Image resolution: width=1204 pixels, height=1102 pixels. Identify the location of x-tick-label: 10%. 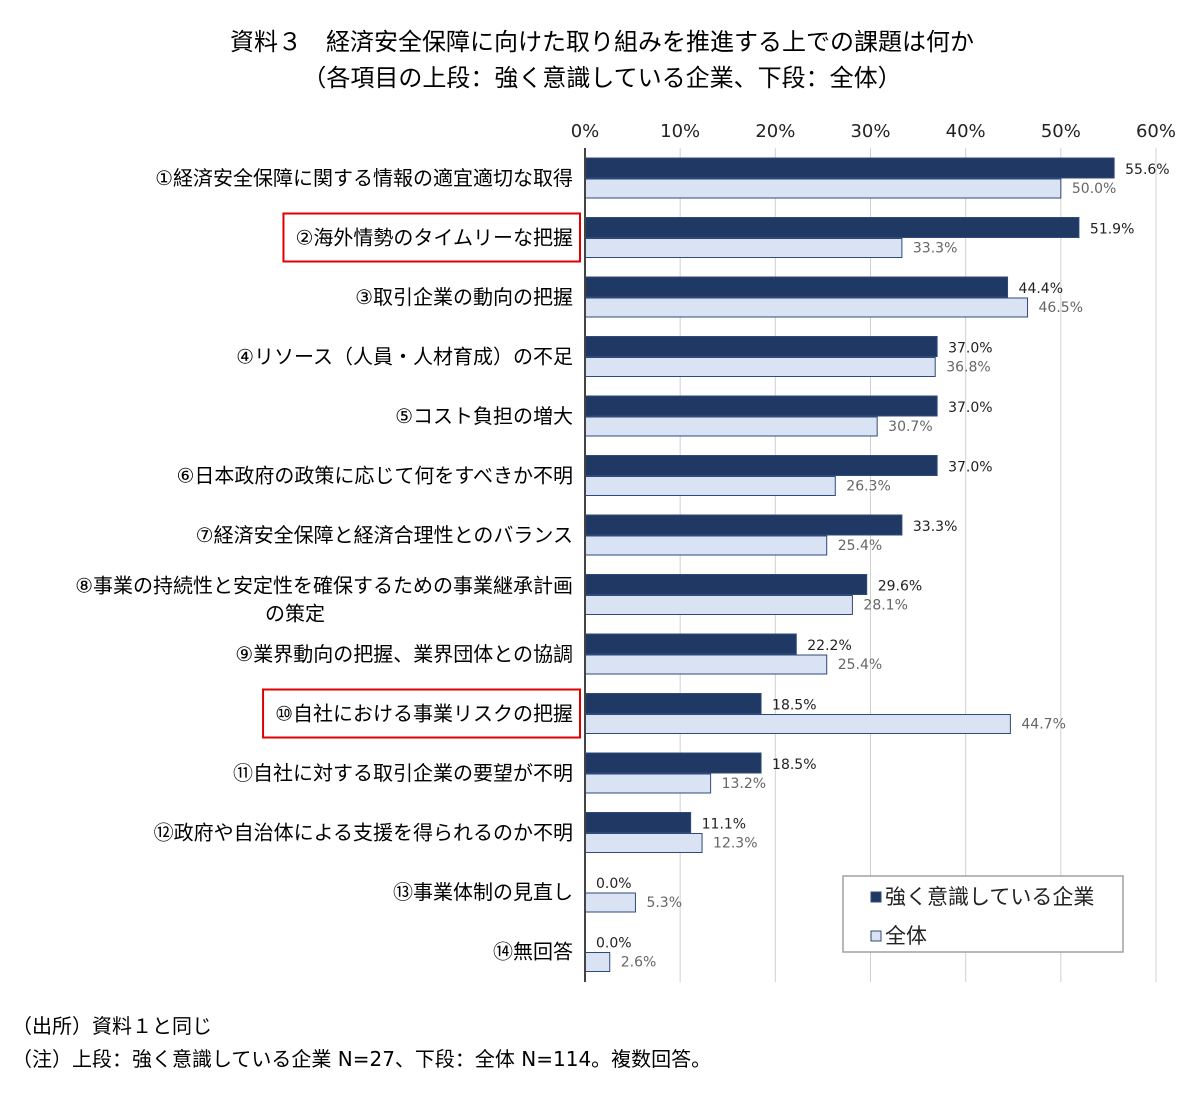
(680, 131).